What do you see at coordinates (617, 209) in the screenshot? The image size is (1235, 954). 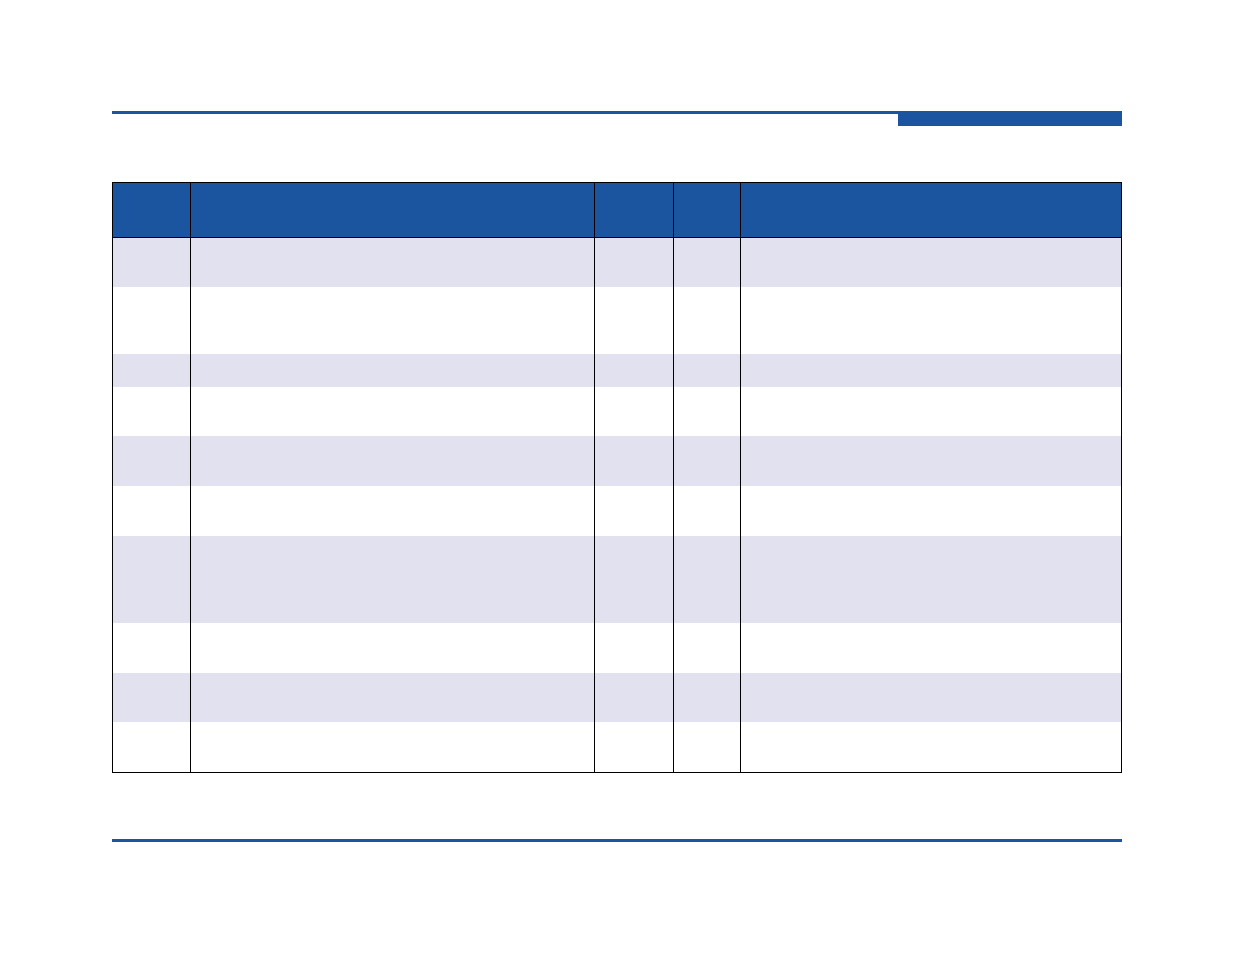 I see `table-header` at bounding box center [617, 209].